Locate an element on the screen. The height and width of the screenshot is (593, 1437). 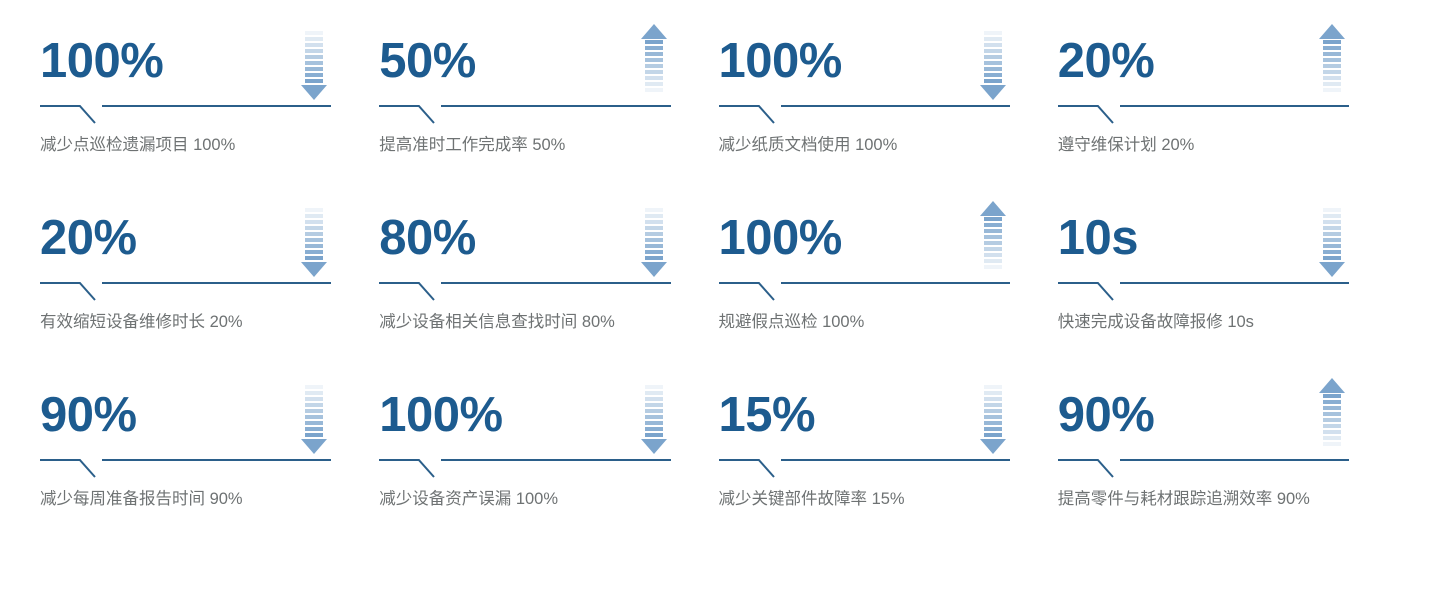
metric-value: 90% is located at coordinates (88, 415).